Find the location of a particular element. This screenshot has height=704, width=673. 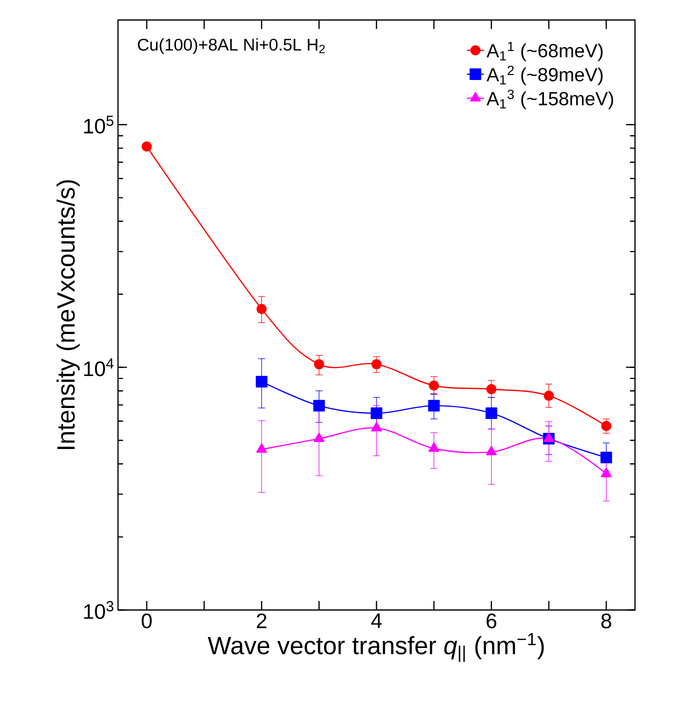

y-tick-label: 10$^{3}$ is located at coordinates (99, 610).